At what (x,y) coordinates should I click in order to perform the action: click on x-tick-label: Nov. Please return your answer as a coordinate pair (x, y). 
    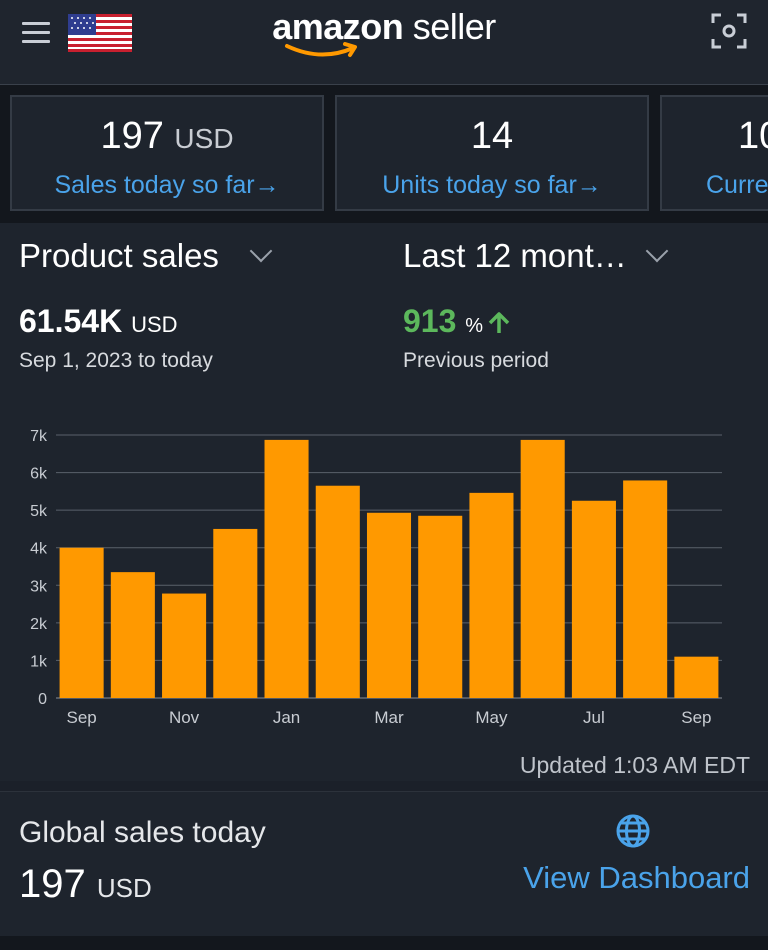
    Looking at the image, I should click on (184, 717).